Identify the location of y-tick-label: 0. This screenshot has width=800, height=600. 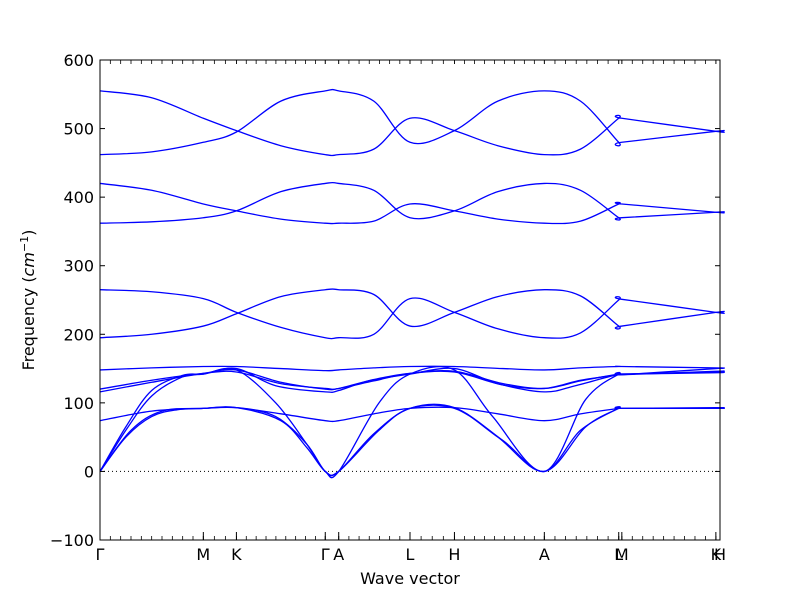
(89, 471).